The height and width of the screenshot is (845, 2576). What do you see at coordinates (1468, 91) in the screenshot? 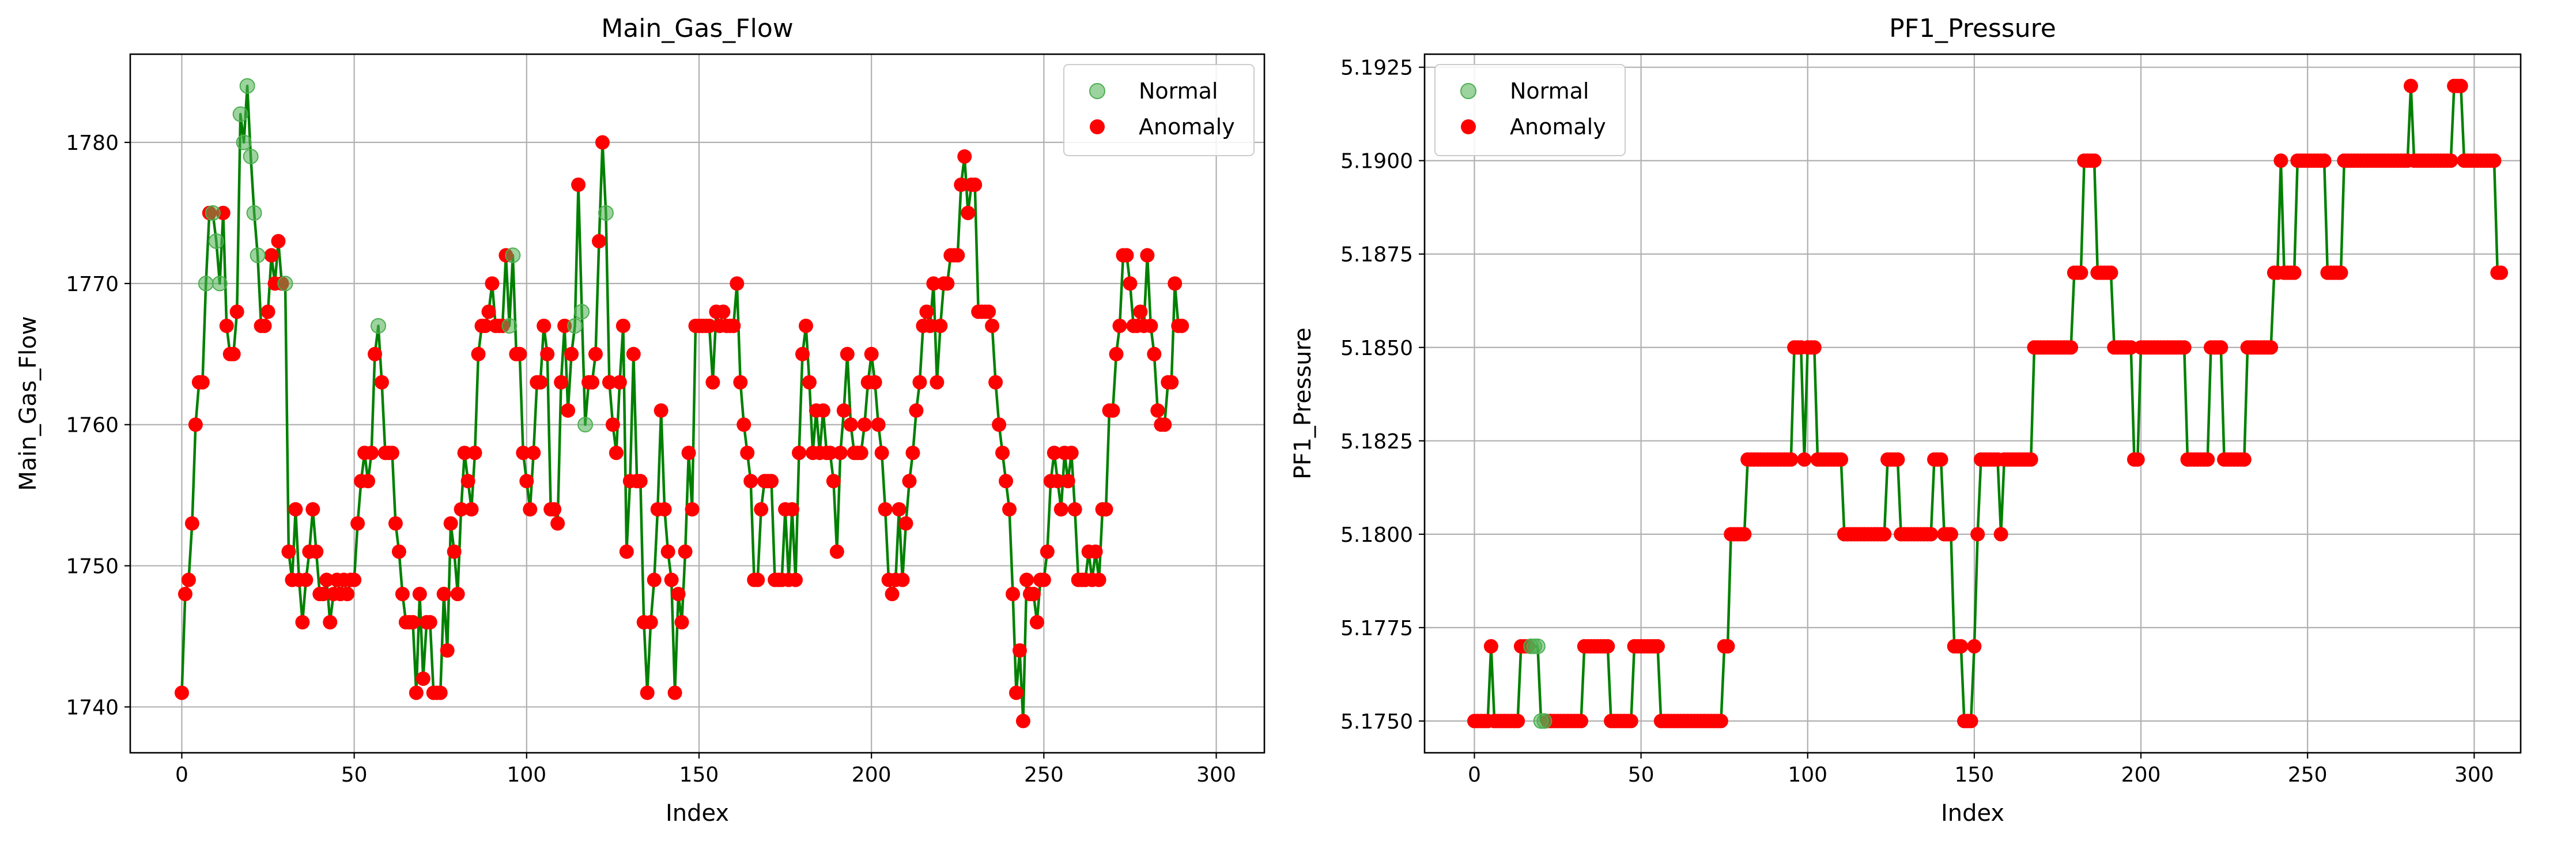
I see `legend-normal-marker` at bounding box center [1468, 91].